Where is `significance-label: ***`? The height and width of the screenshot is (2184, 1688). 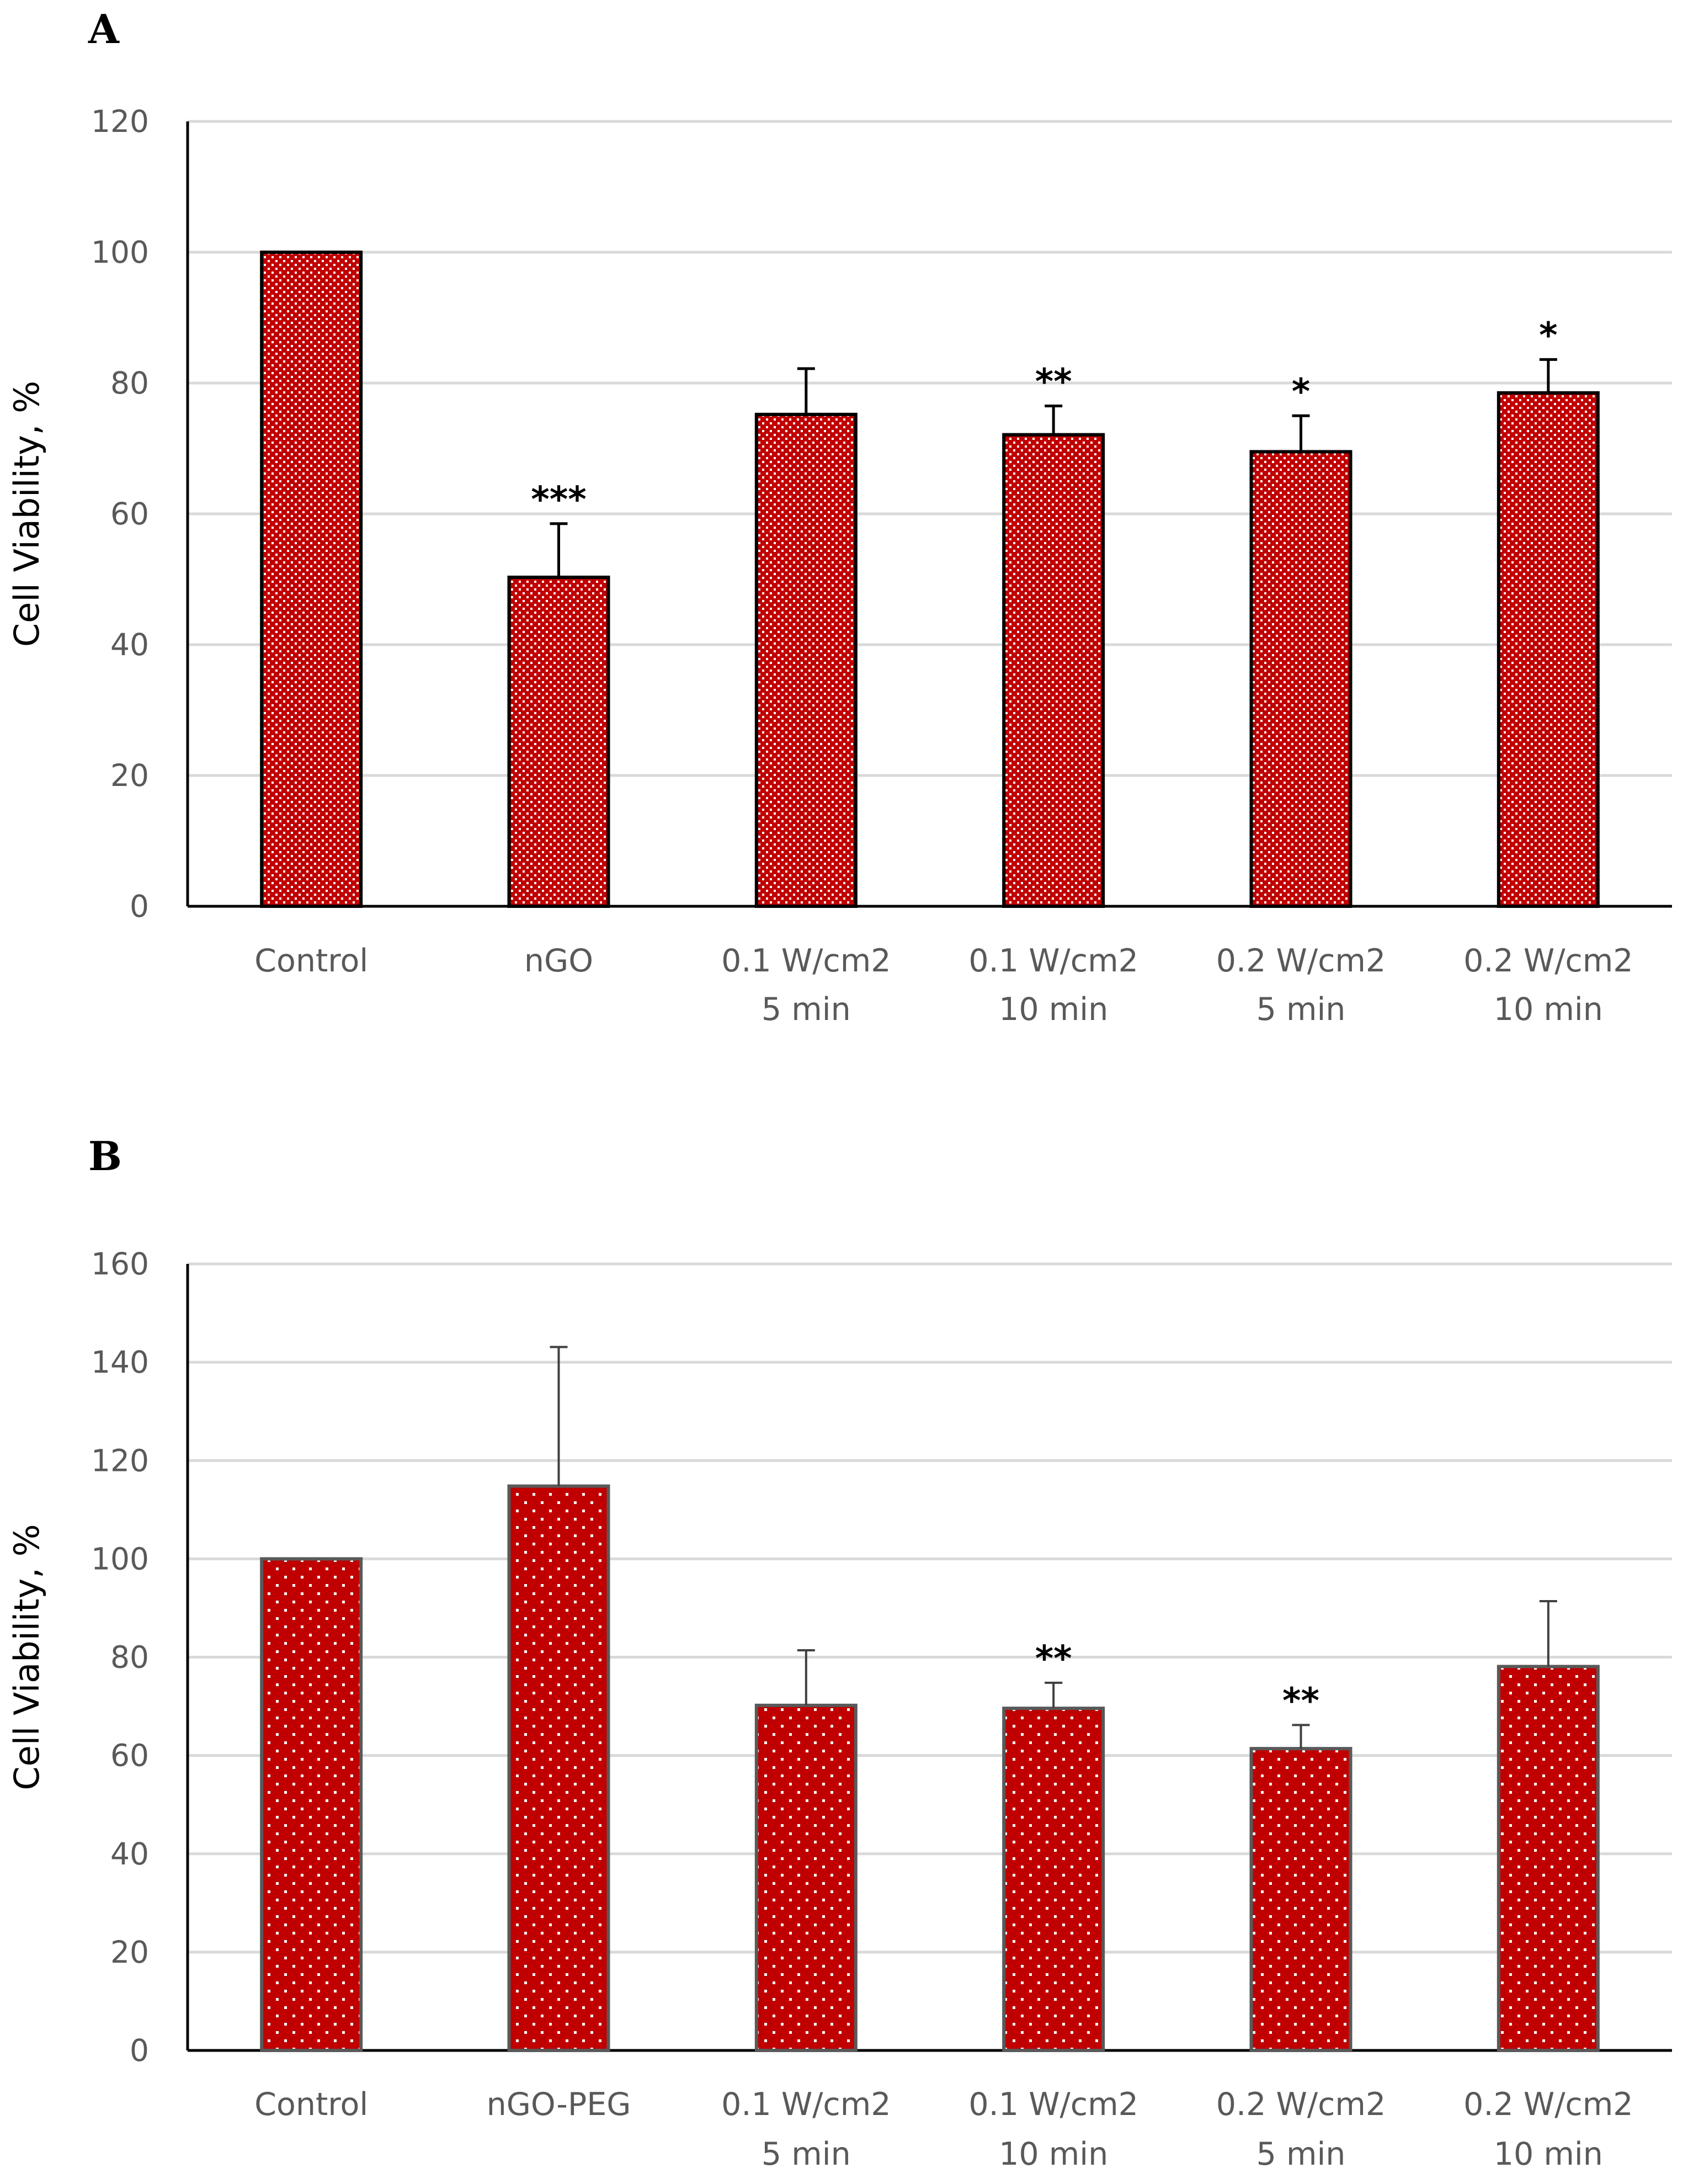
significance-label: *** is located at coordinates (558, 500).